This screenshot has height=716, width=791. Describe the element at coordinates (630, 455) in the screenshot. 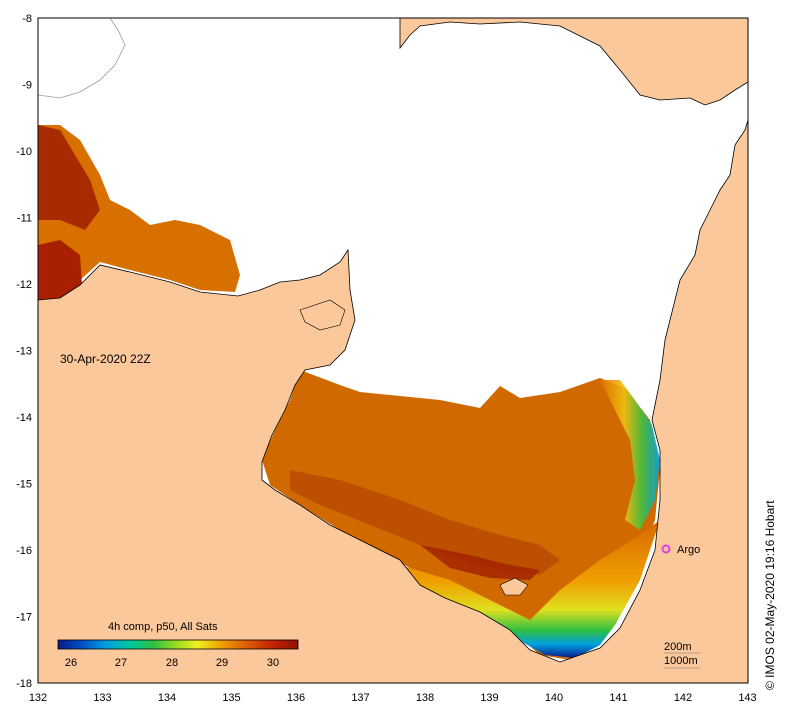

I see `sst-field-east-gradient` at that location.